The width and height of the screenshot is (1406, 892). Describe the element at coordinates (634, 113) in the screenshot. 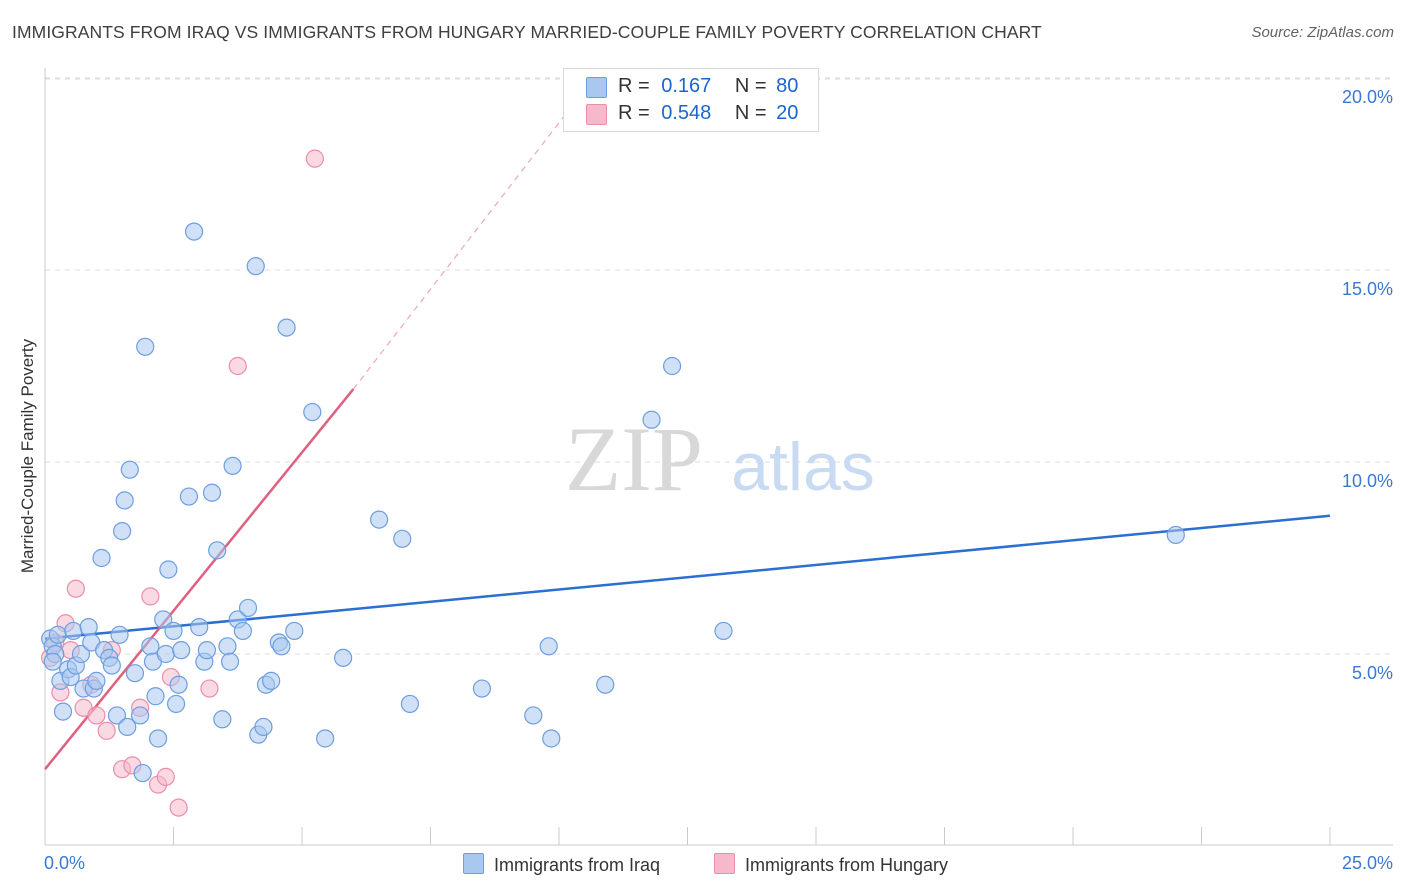

I see `legend-r-label-hungary: R =` at that location.